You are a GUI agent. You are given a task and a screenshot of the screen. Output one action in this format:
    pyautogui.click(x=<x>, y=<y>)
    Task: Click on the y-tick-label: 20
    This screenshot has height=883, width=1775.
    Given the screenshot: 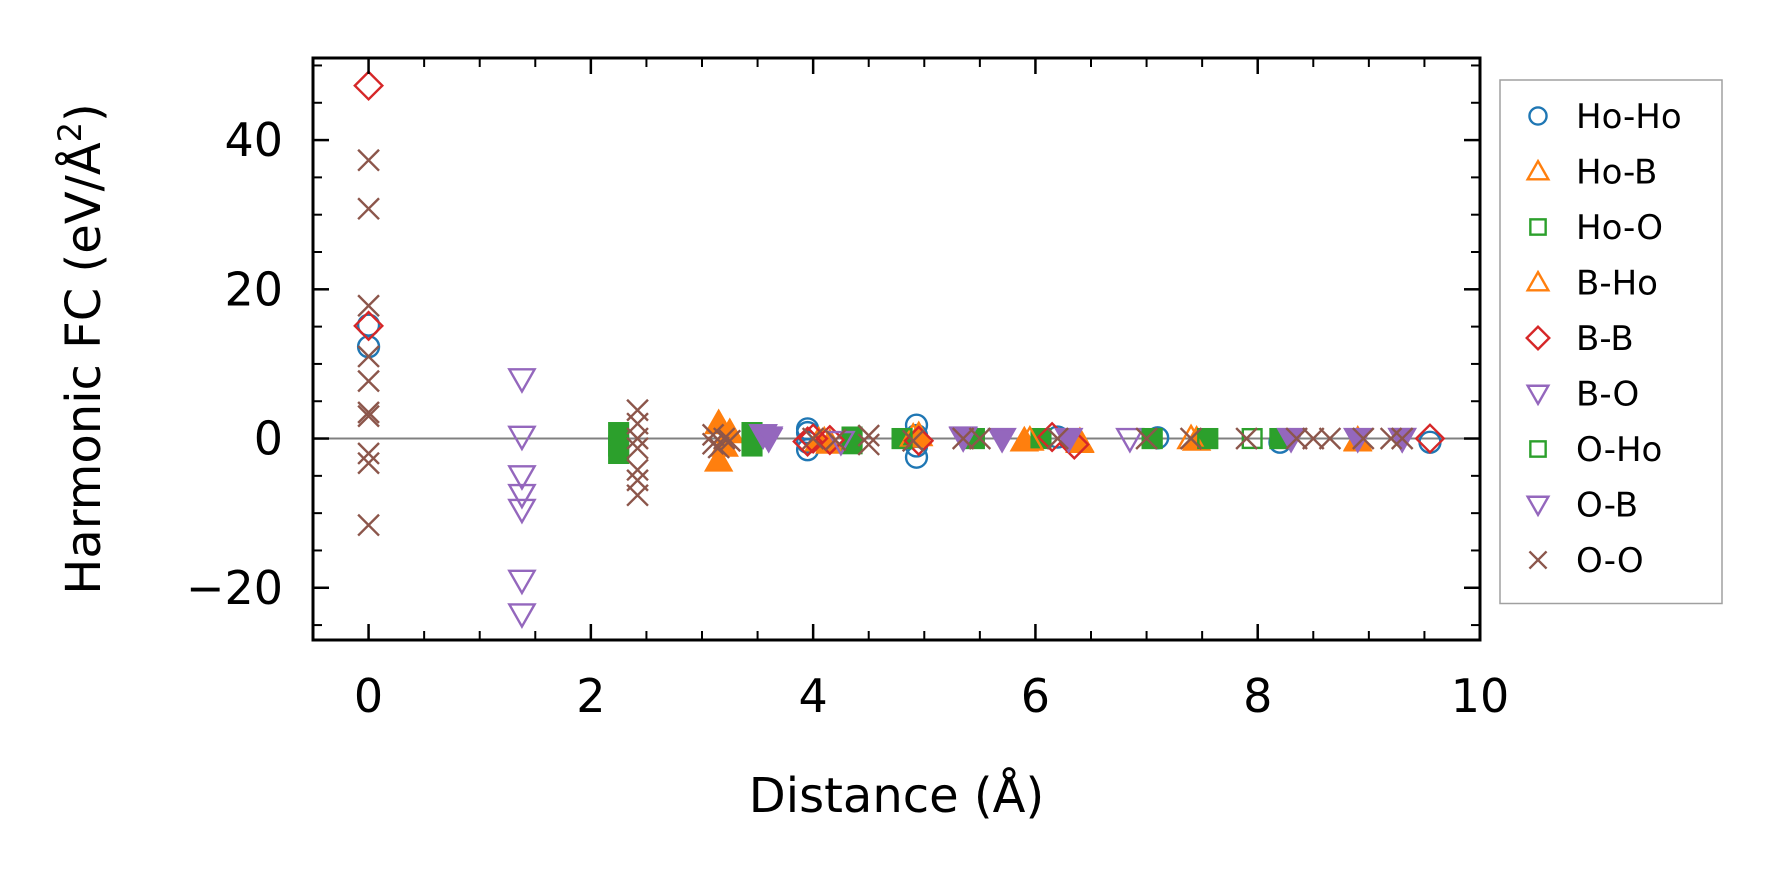 What is the action you would take?
    pyautogui.click(x=253, y=289)
    